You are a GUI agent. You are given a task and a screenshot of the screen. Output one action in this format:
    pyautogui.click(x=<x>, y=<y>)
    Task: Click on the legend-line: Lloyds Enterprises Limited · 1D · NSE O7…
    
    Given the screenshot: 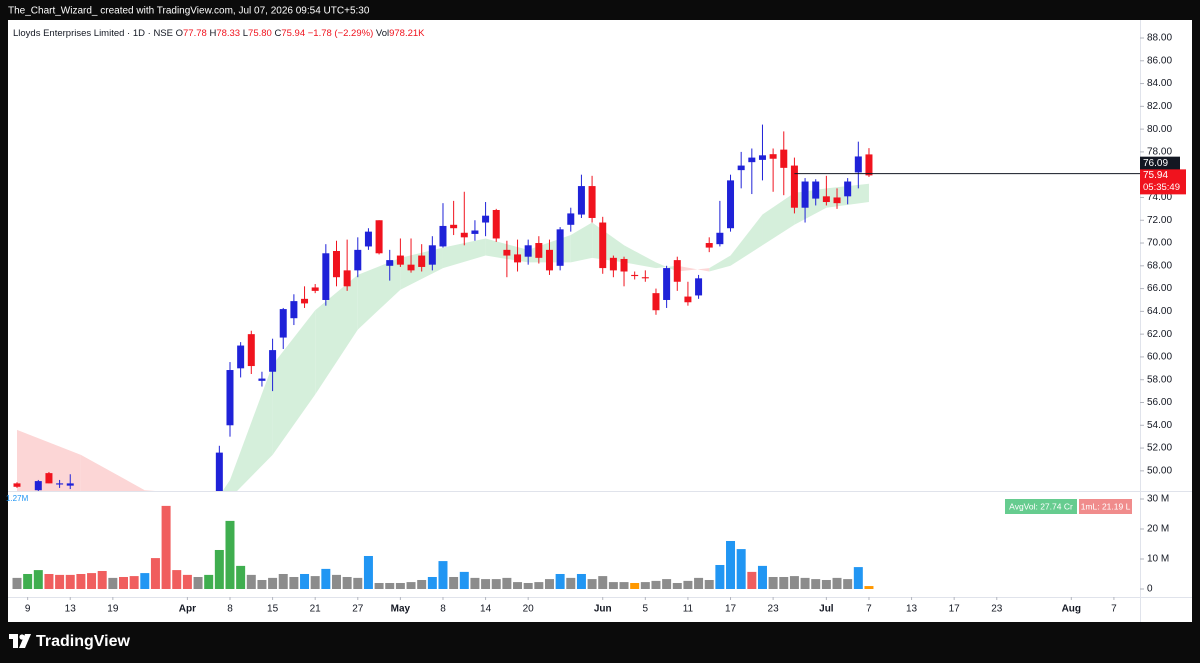 What is the action you would take?
    pyautogui.click(x=219, y=33)
    